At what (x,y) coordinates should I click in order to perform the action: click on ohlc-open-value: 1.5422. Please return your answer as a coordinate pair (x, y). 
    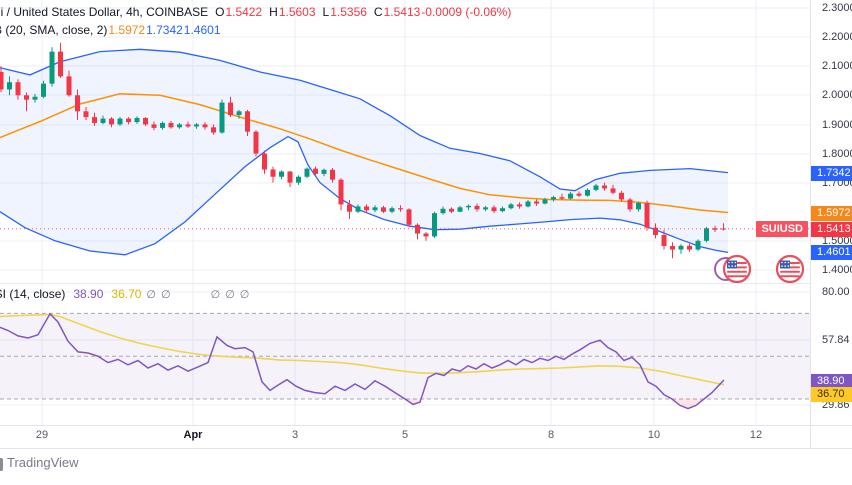
    Looking at the image, I should click on (244, 12).